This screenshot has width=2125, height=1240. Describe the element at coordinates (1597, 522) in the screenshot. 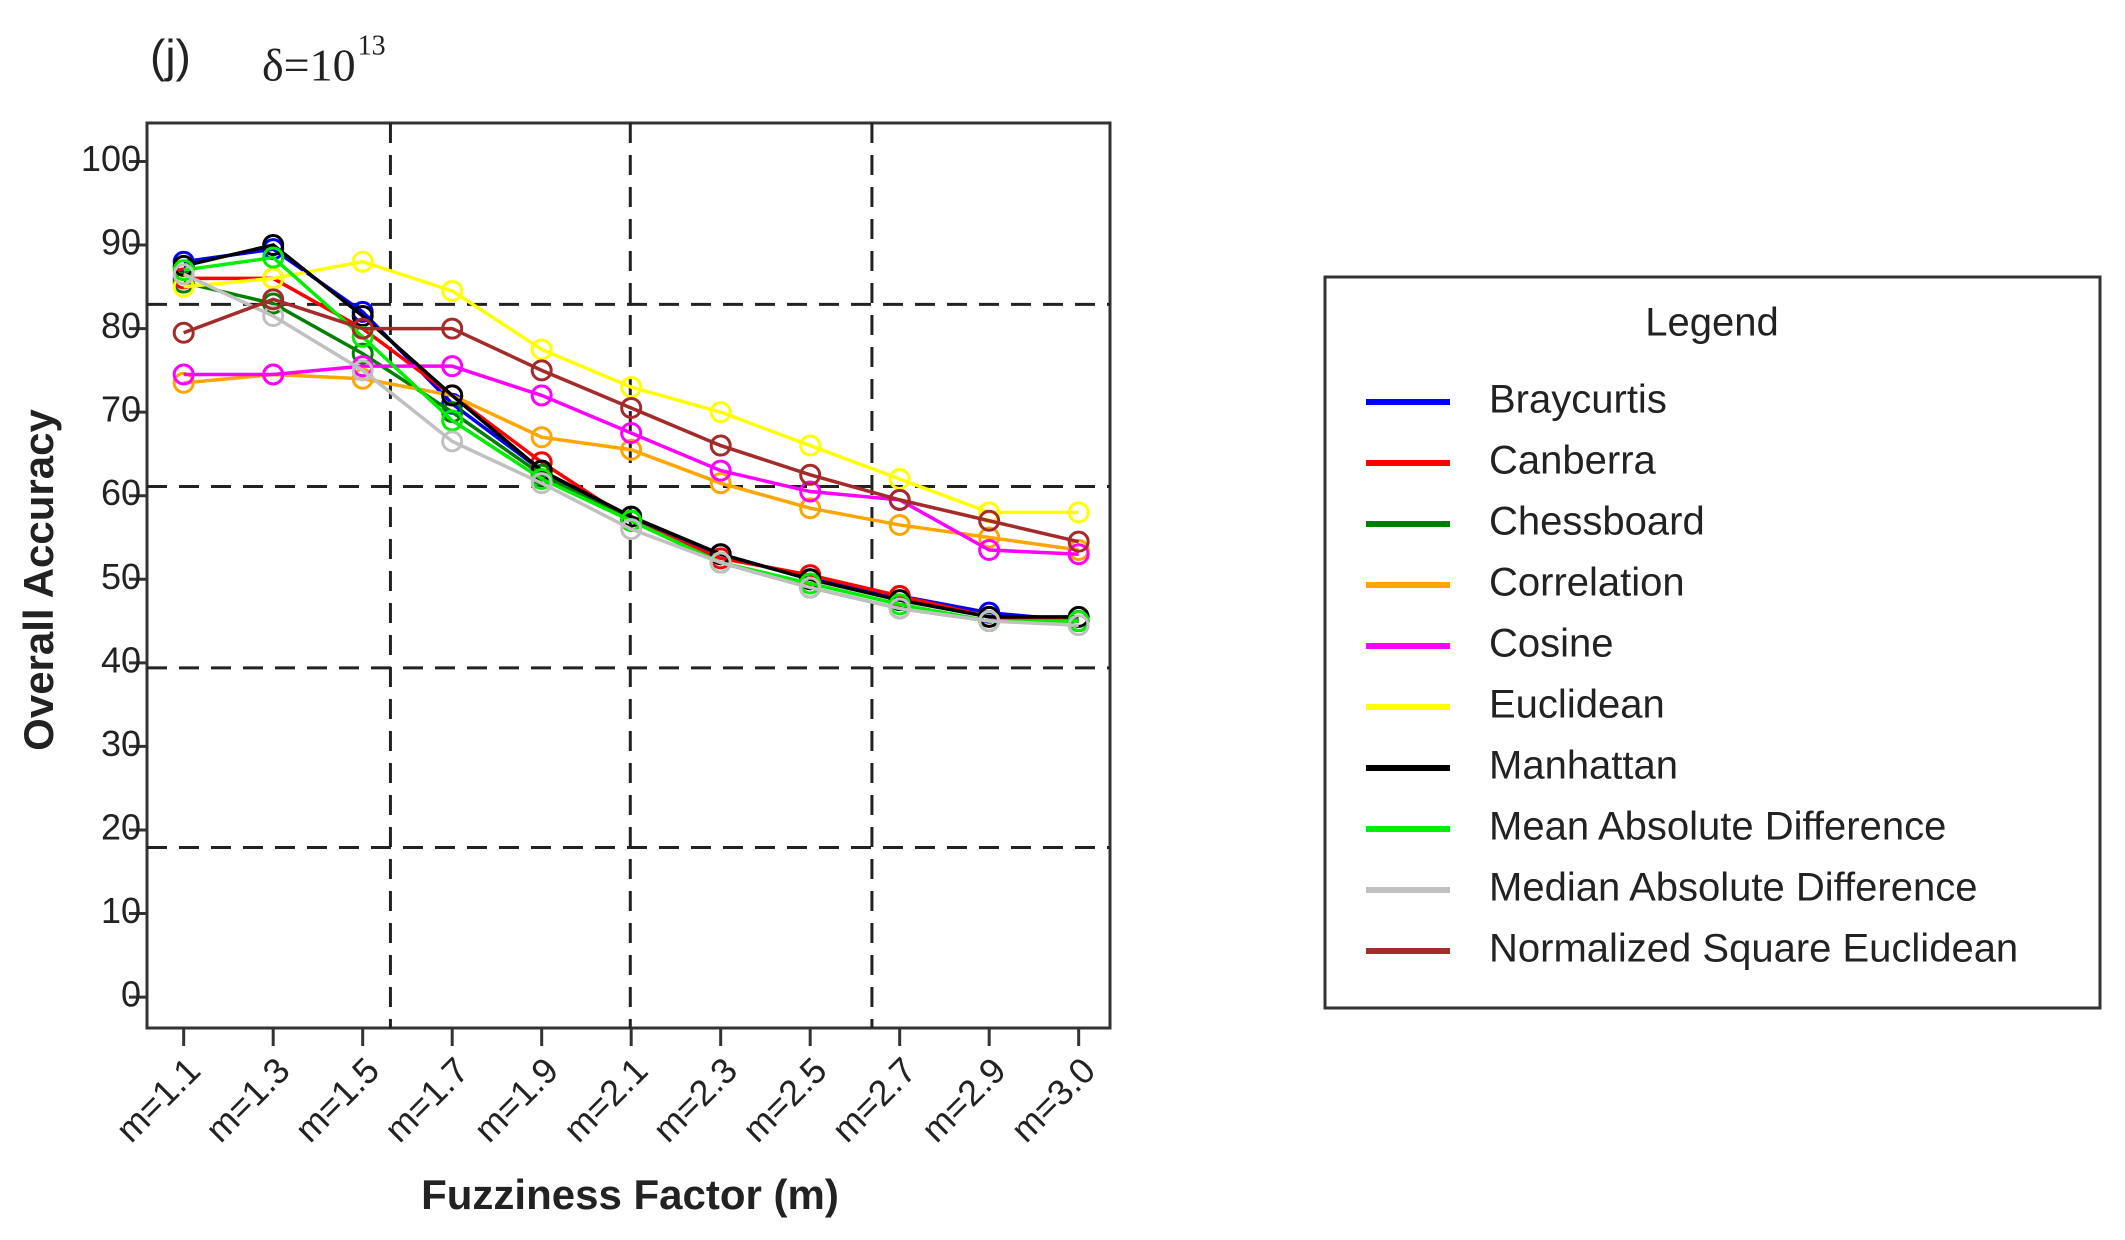

I see `legend-label: Chessboard` at that location.